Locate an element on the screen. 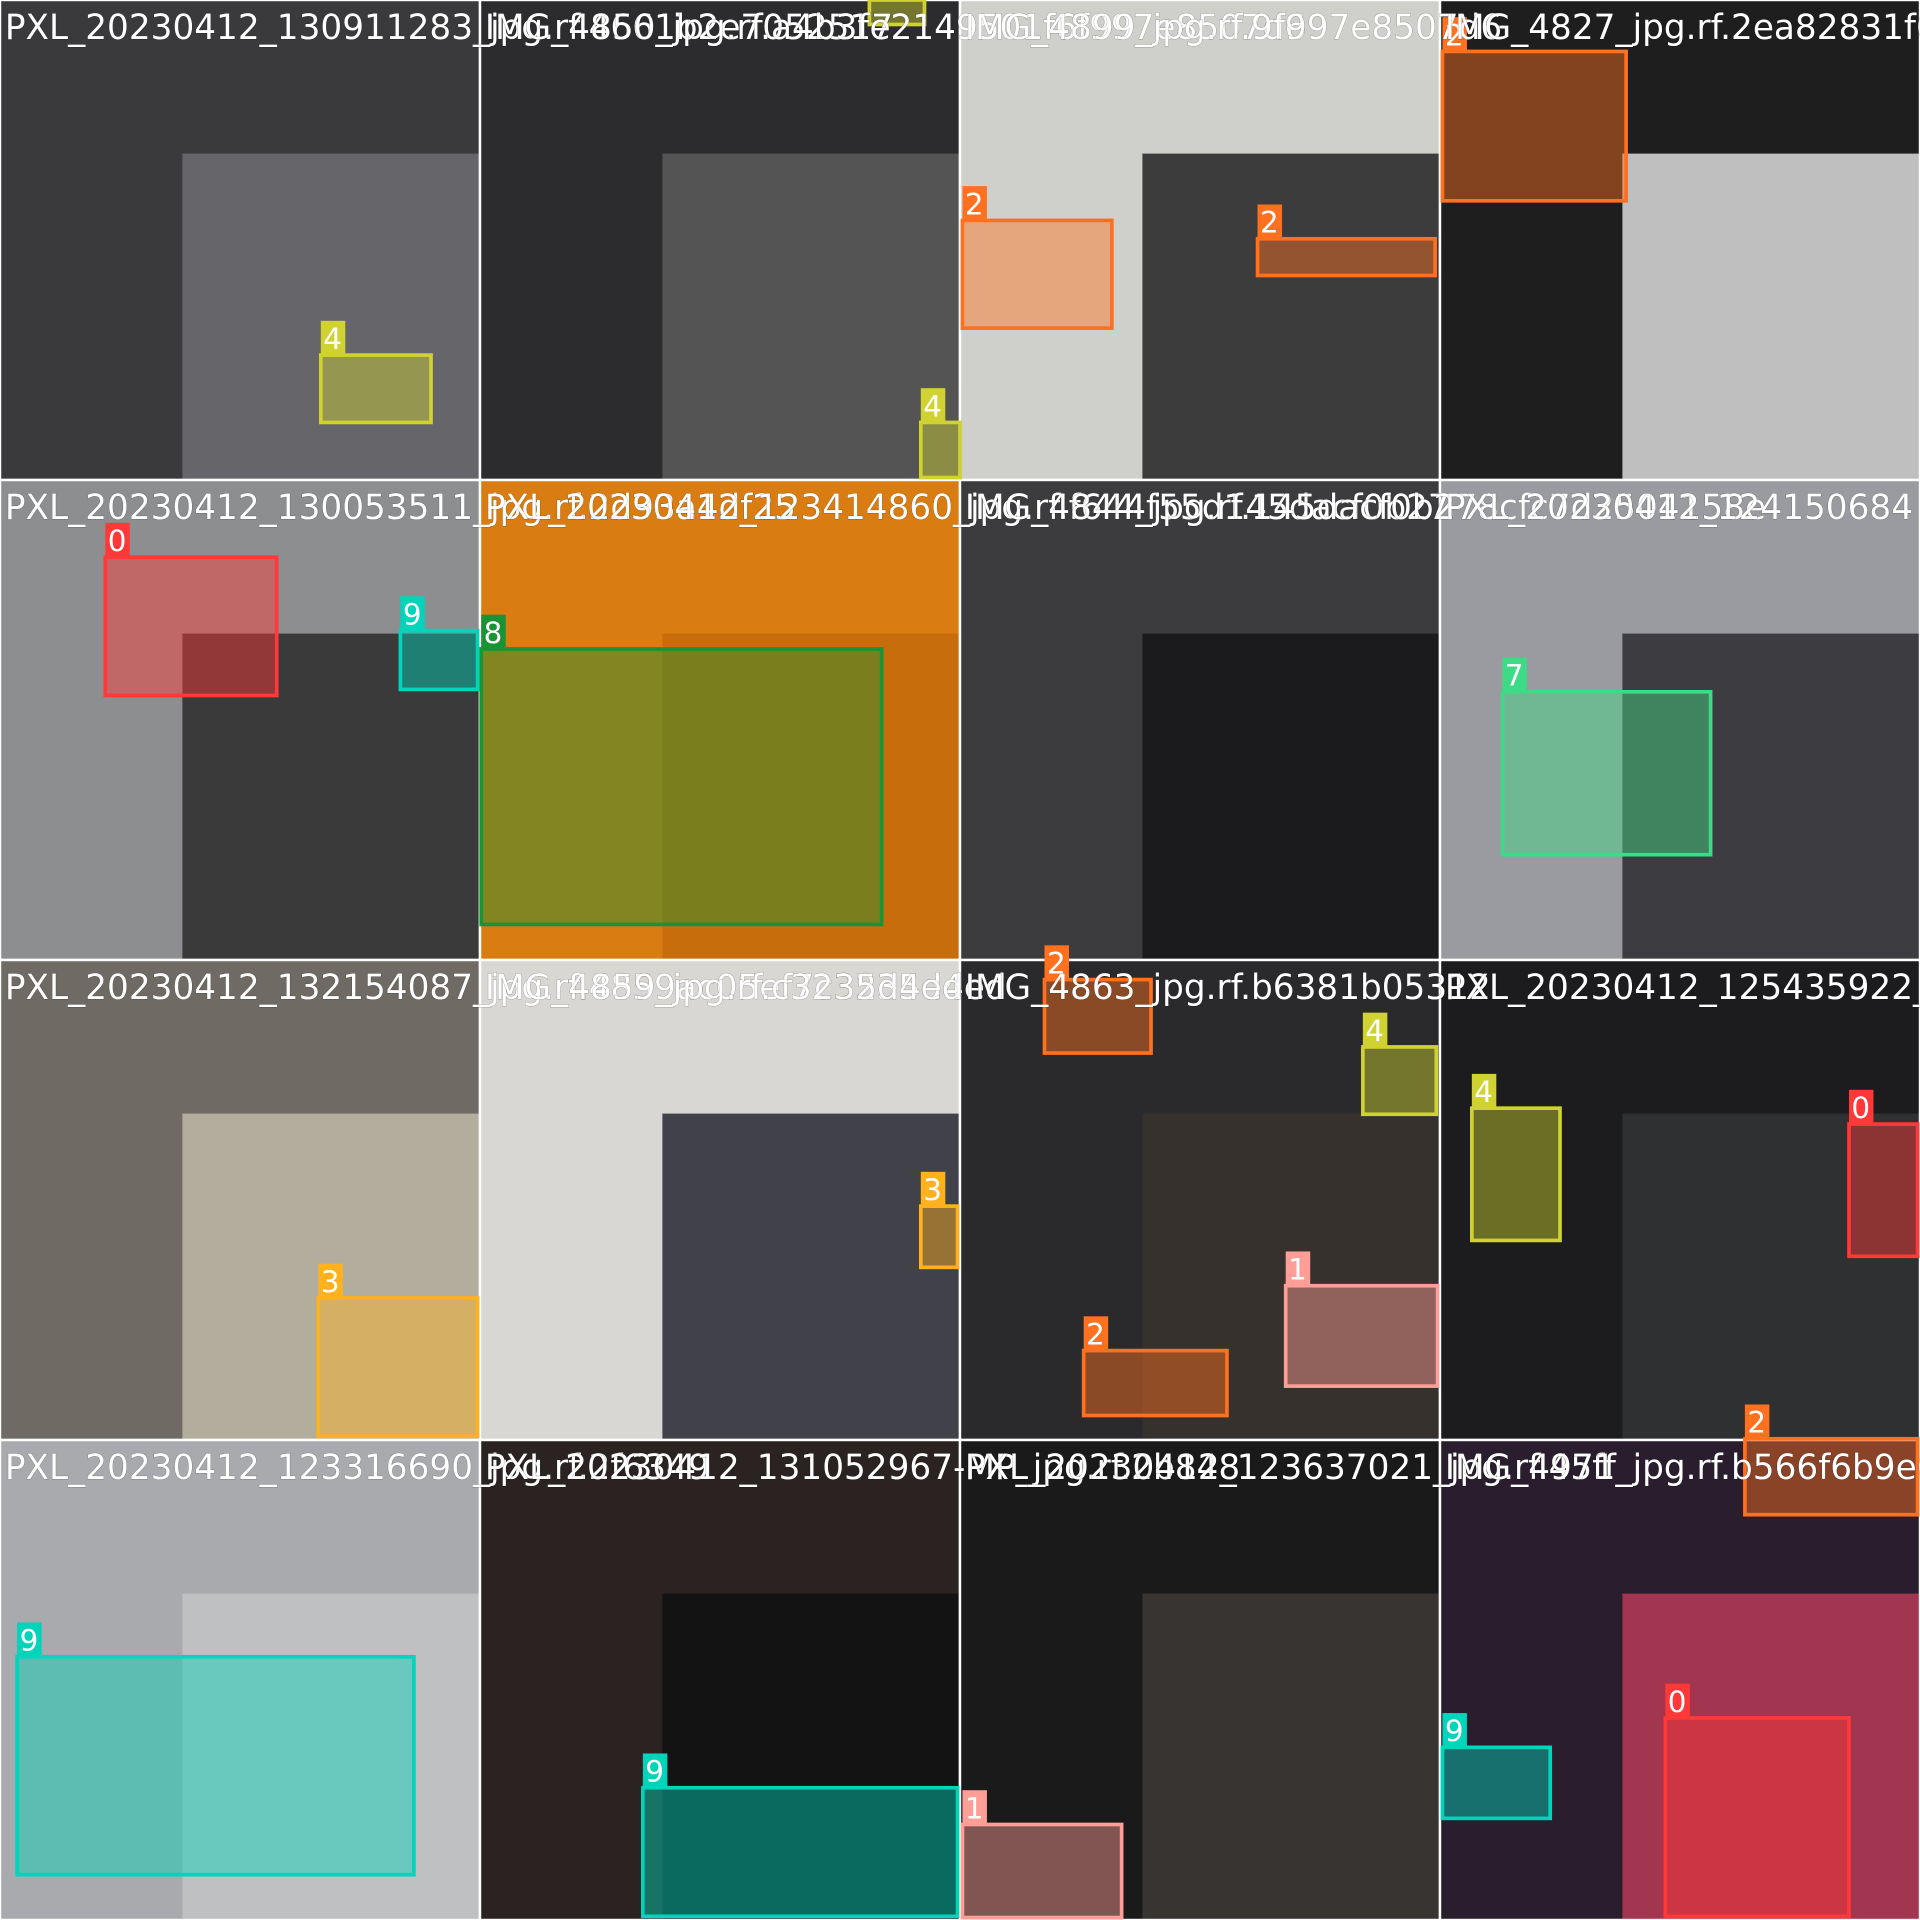  tile-border is located at coordinates (1679, 1679).